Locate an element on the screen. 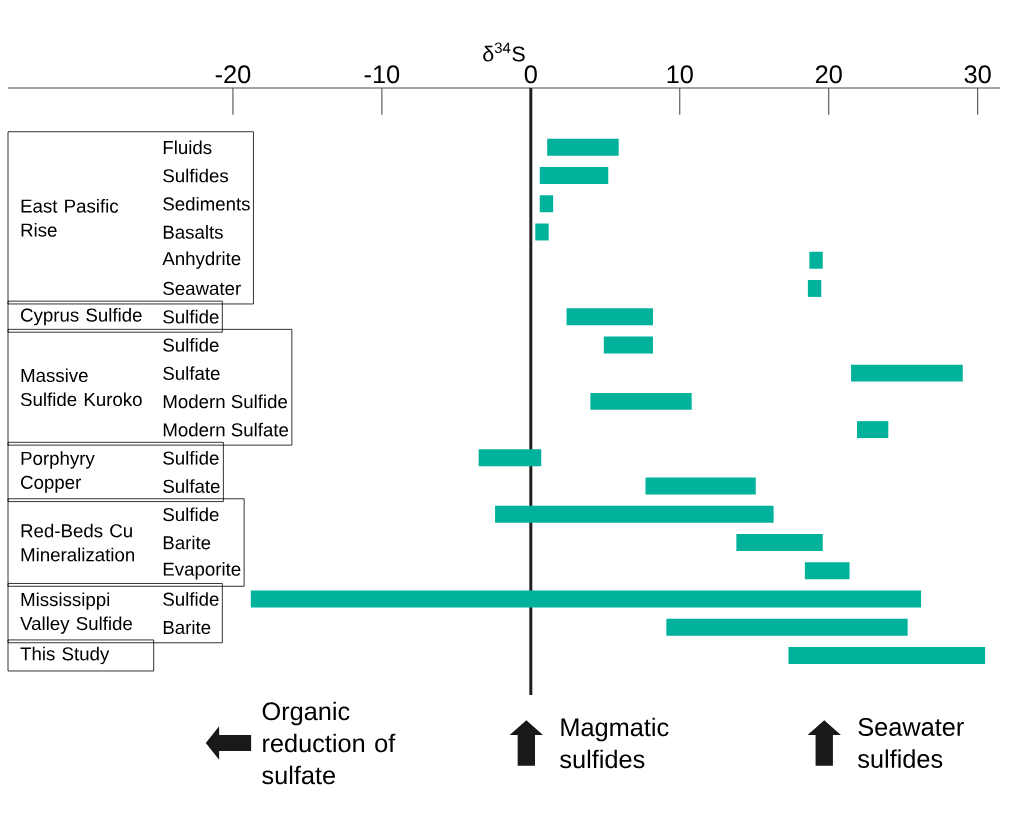  x-tick-label: -20 is located at coordinates (233, 74).